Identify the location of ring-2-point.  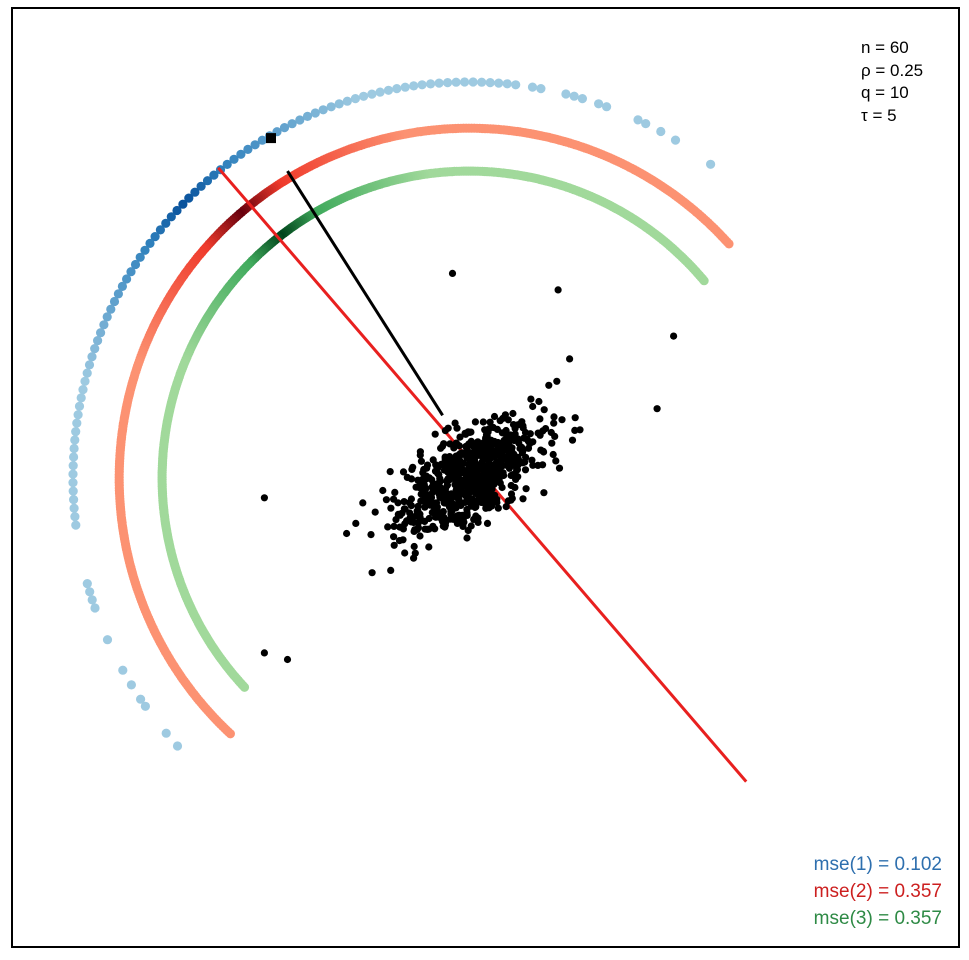
(230, 734).